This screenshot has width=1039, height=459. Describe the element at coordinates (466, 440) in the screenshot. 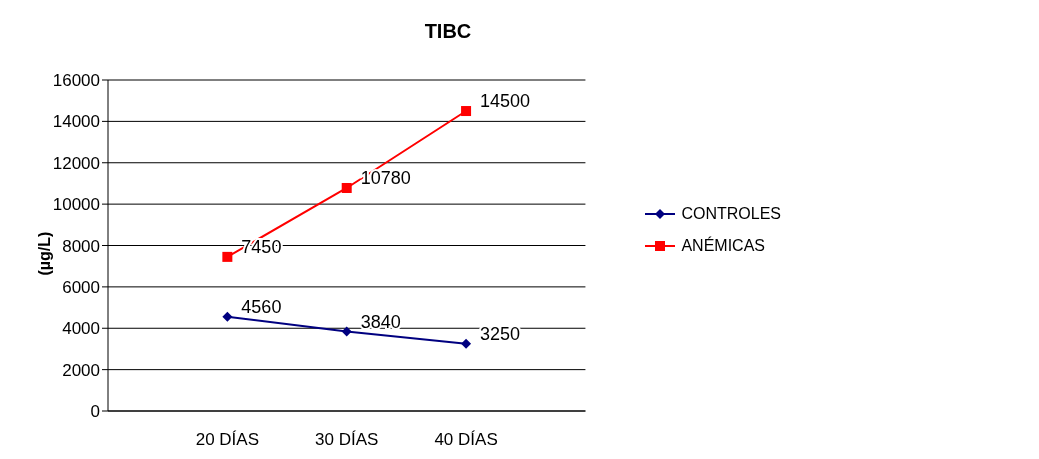

I see `x-tick-label: 40 DÍAS` at that location.